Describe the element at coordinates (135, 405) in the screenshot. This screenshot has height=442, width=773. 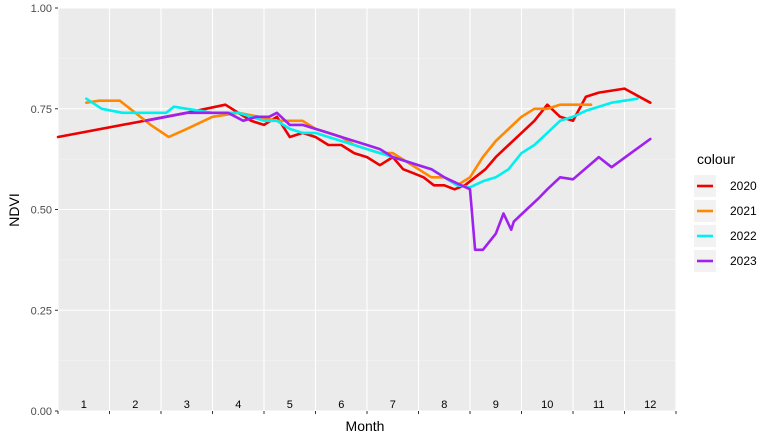
I see `month-label-2: 2` at that location.